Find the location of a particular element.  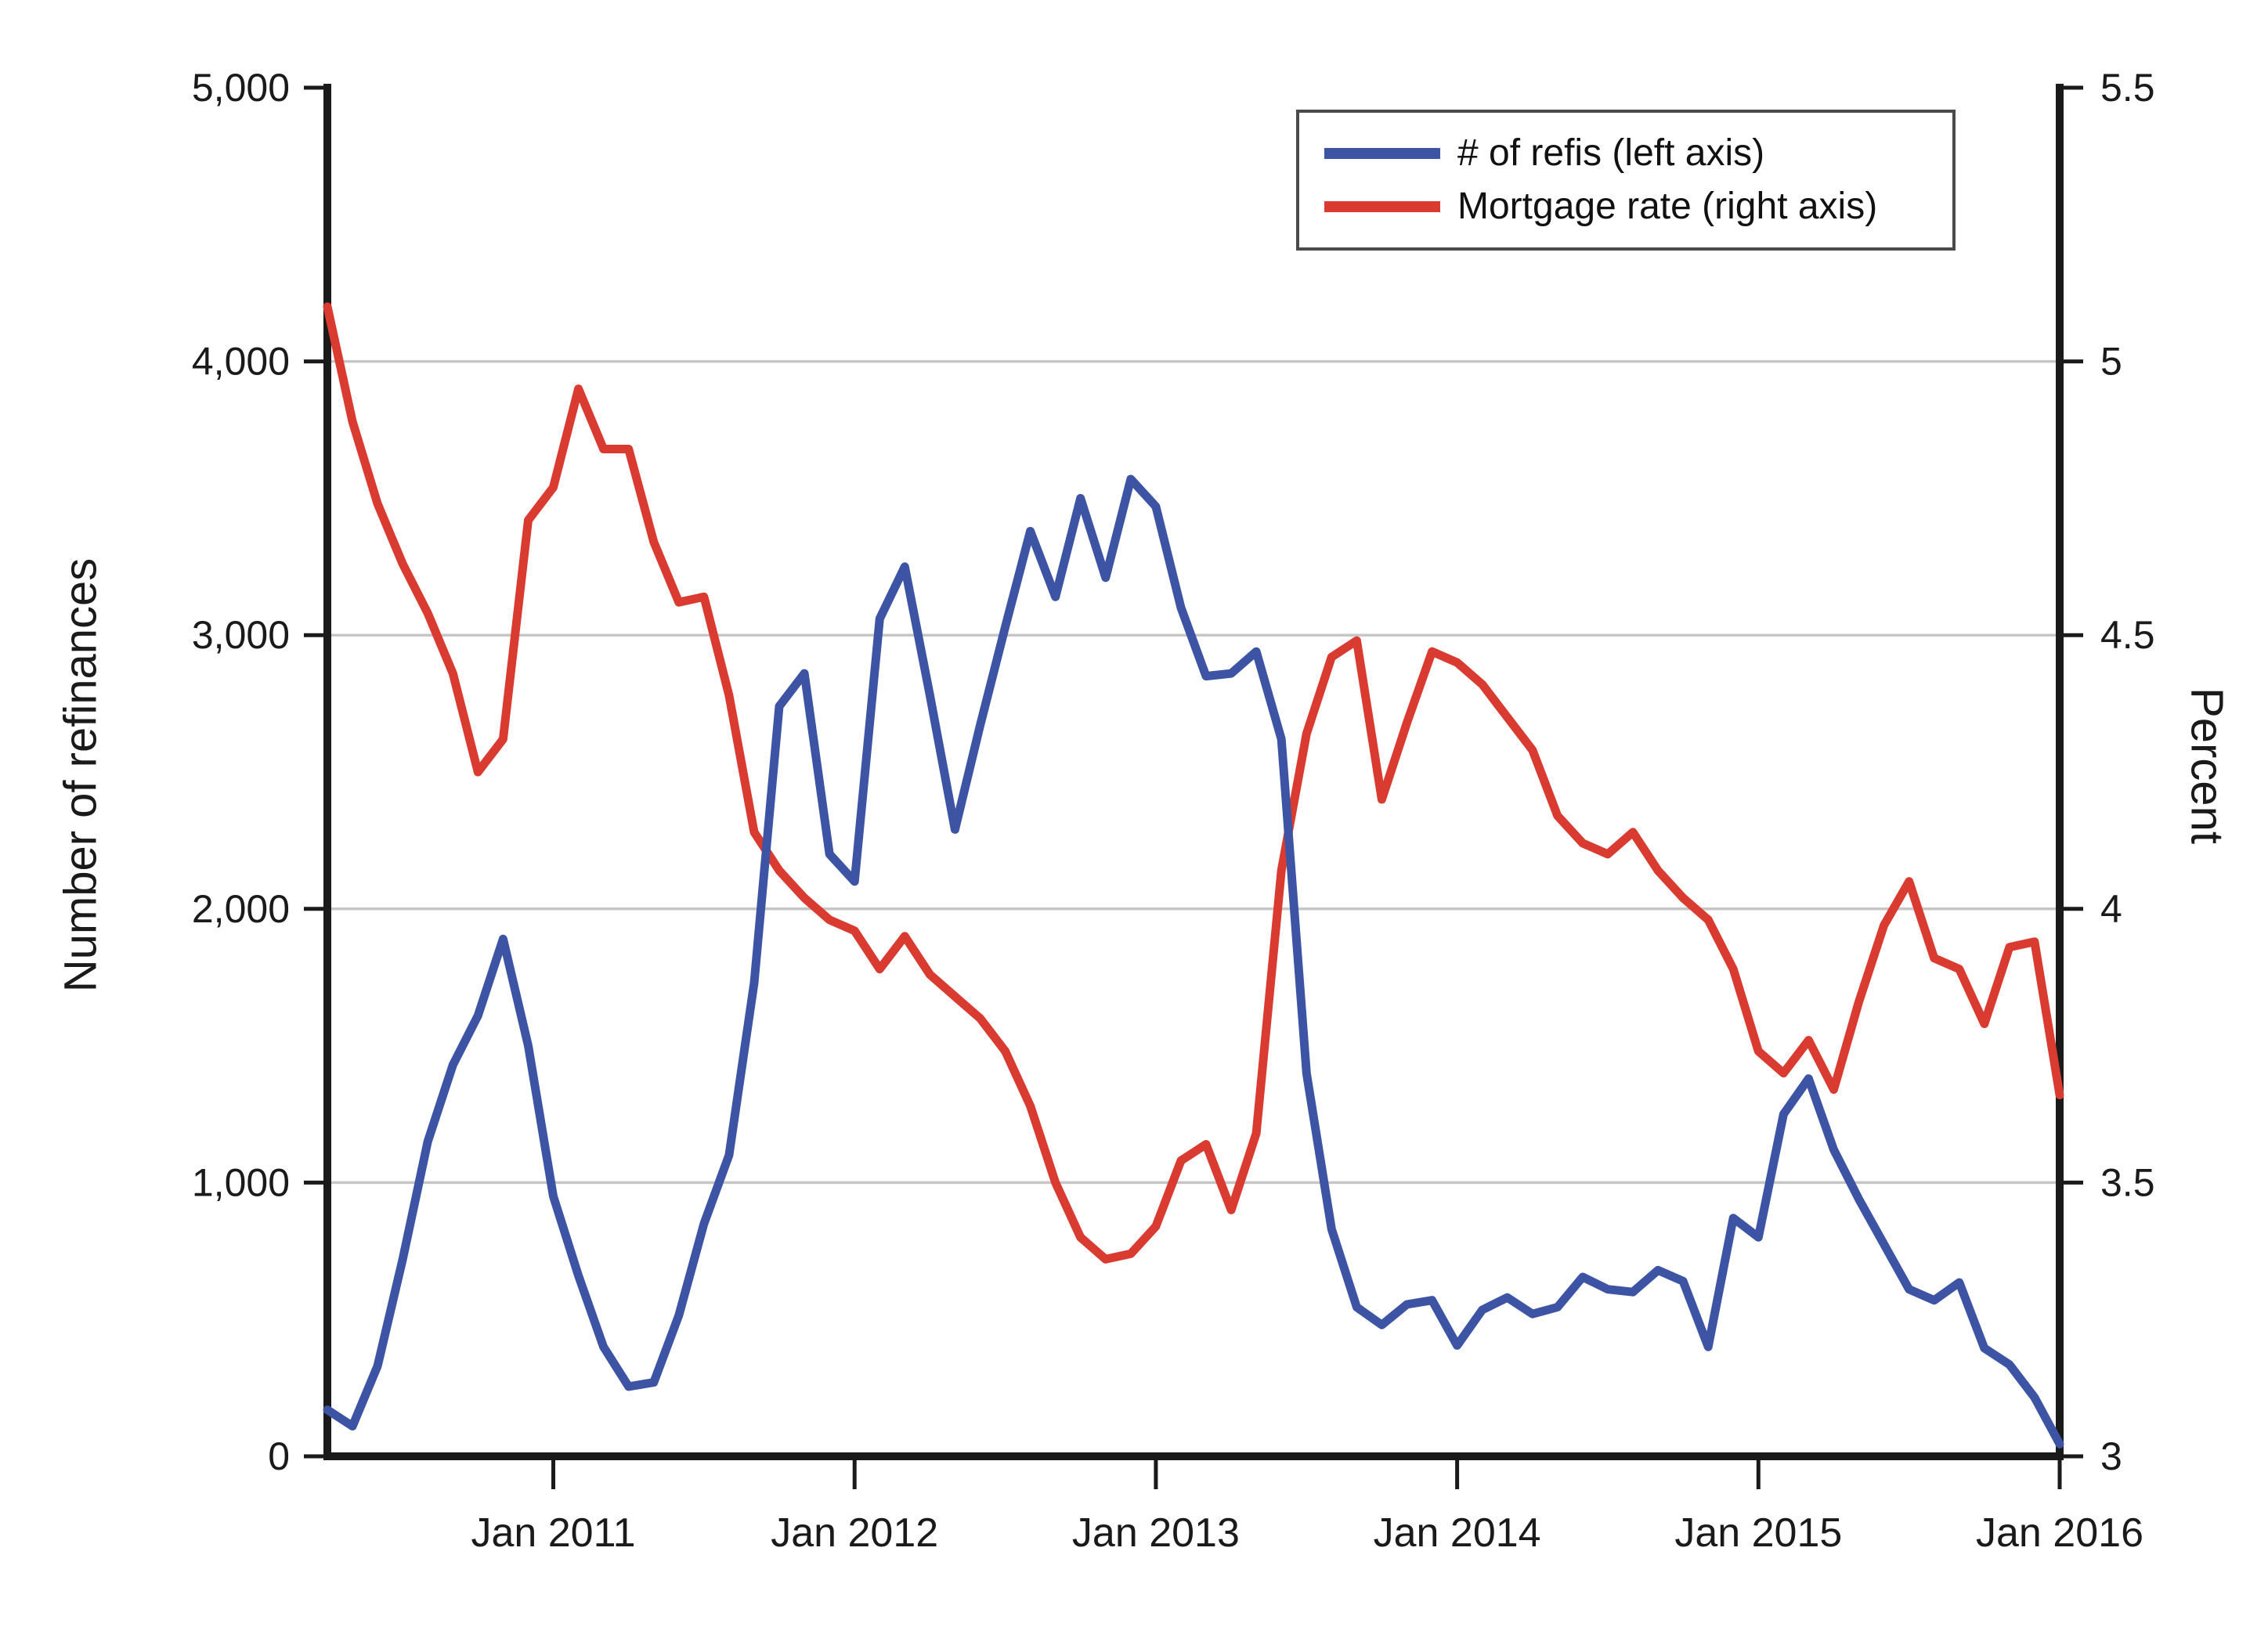

legend-label-mortgage-rate: Mortgage rate (right axis) is located at coordinates (1667, 206).